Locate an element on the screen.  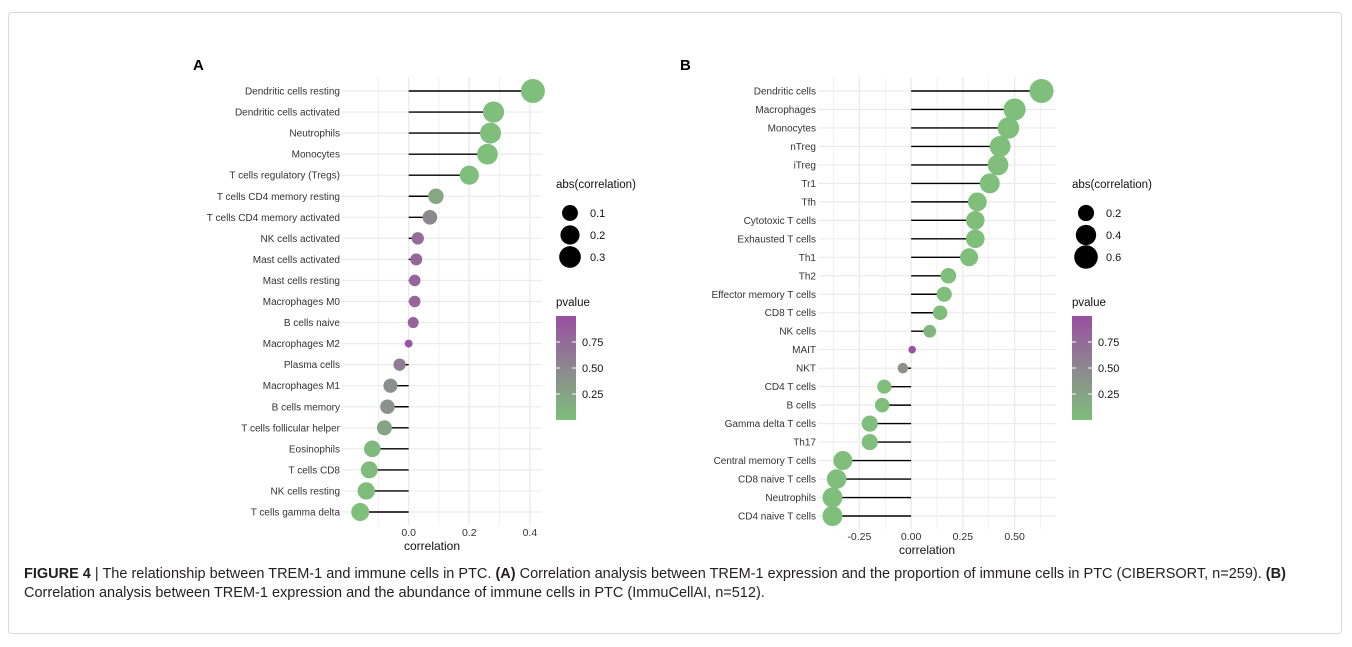
panel-a-category-label: Macrophages M0 is located at coordinates (302, 302).